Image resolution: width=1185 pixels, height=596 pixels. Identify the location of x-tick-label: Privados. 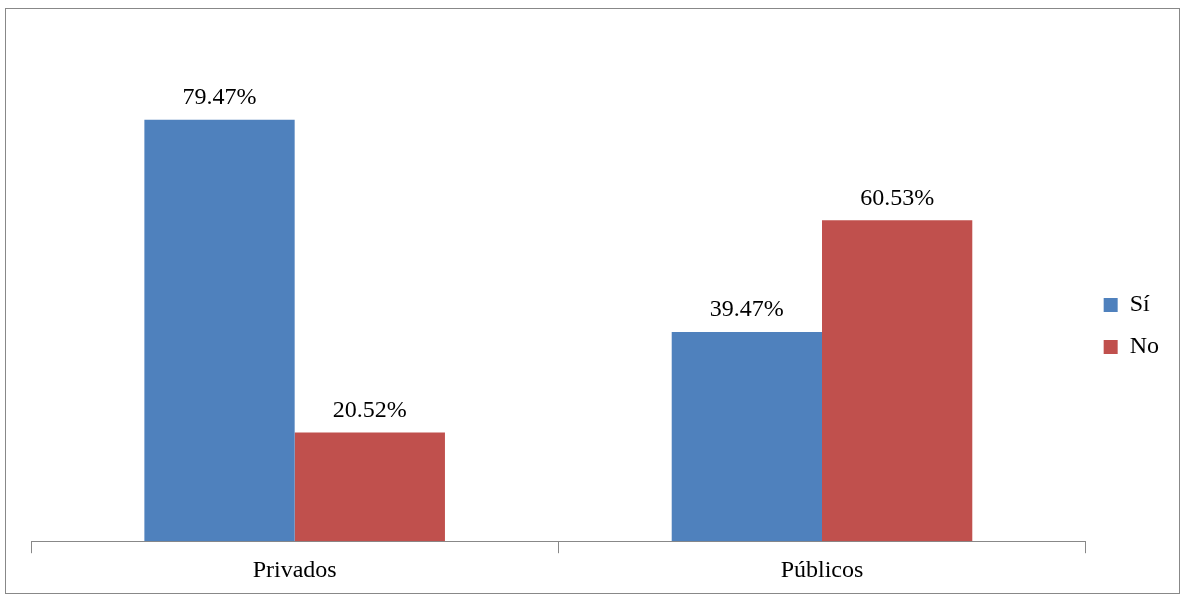
(294, 568).